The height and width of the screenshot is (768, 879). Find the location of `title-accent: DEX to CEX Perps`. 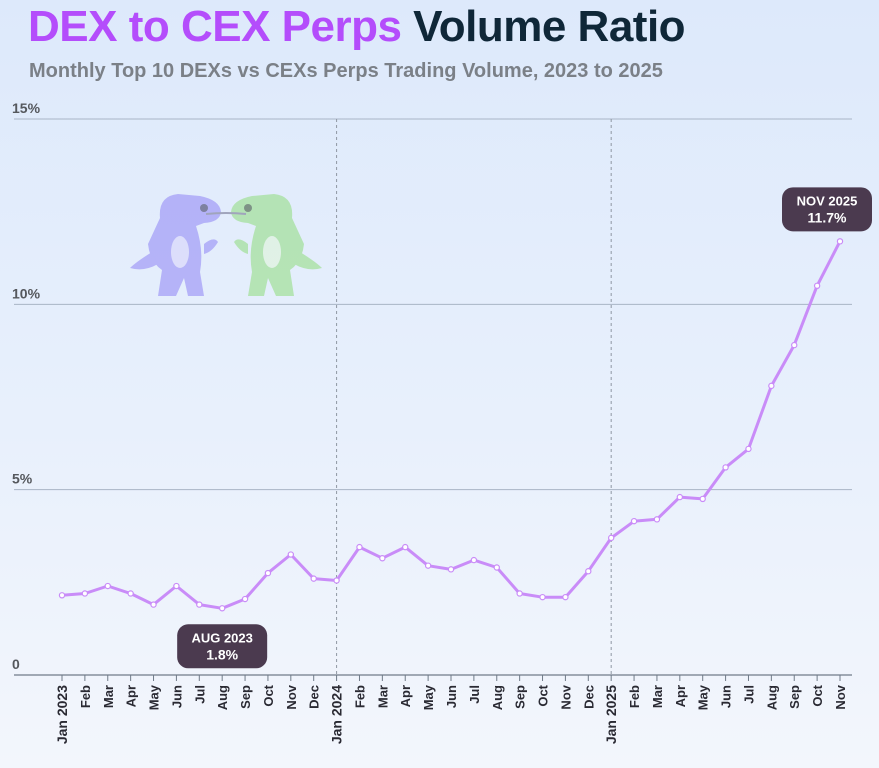

title-accent: DEX to CEX Perps is located at coordinates (215, 26).